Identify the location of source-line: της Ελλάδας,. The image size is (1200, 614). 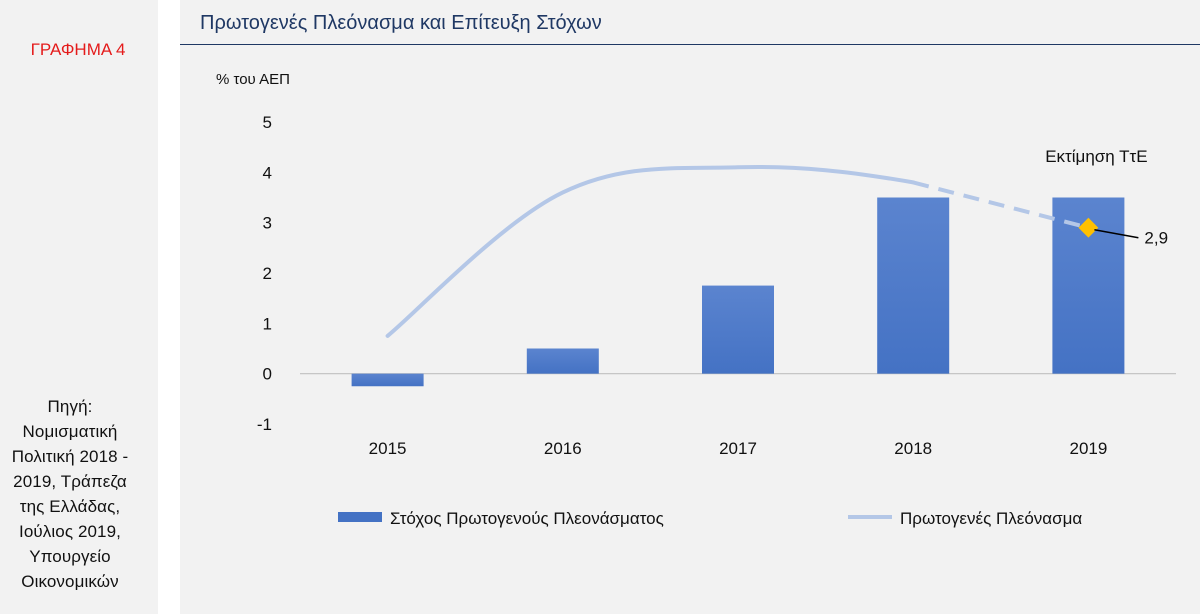
(70, 506).